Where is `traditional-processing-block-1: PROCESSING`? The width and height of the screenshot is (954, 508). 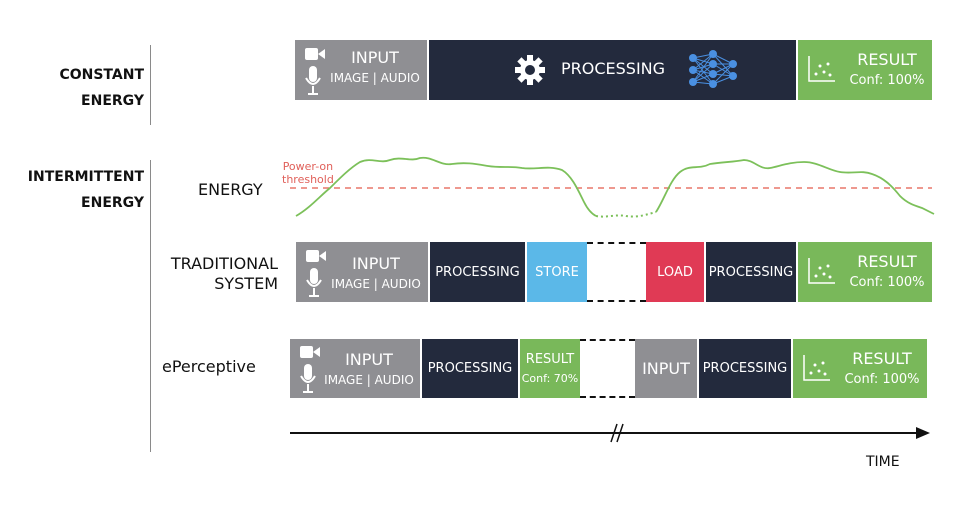
traditional-processing-block-1: PROCESSING is located at coordinates (477, 272).